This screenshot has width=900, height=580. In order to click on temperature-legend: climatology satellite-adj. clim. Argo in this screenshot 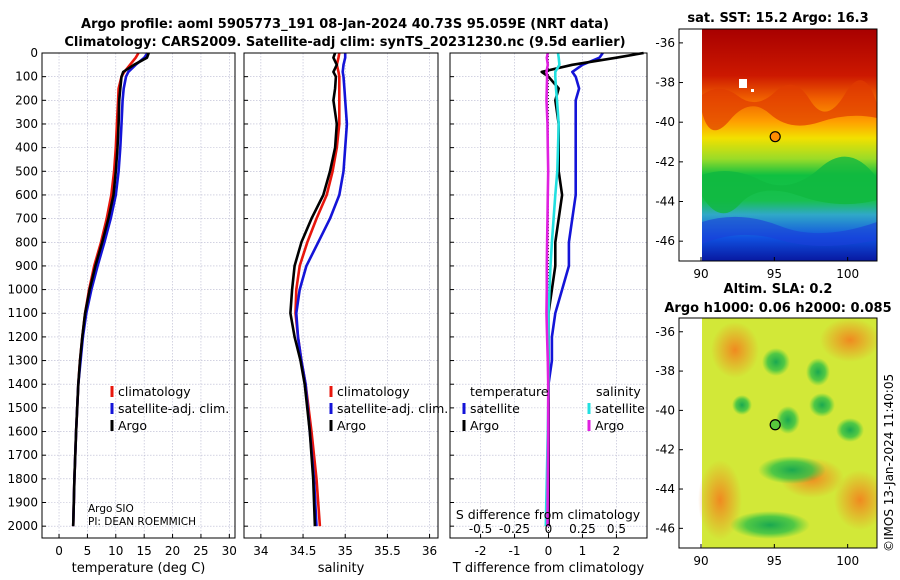, I will do `click(169, 408)`.